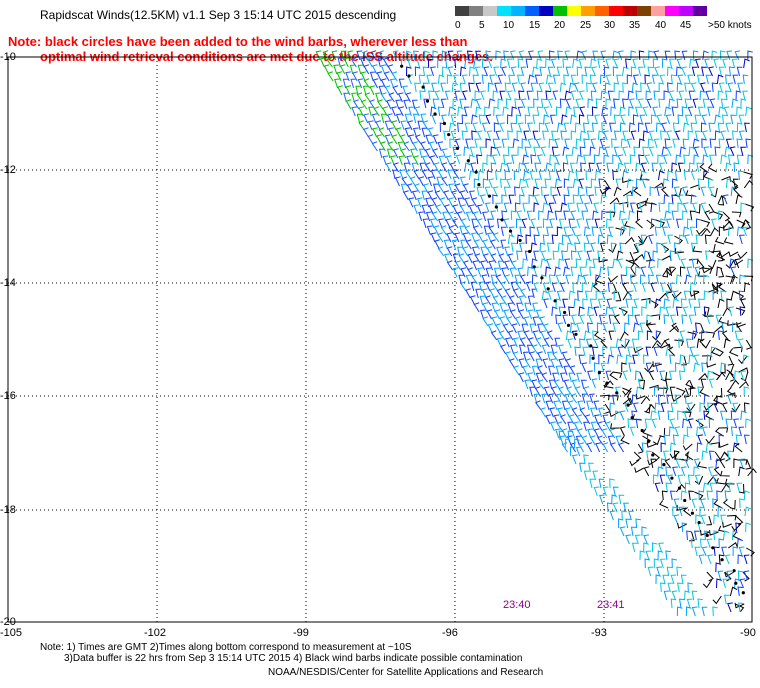 This screenshot has width=760, height=688. What do you see at coordinates (11, 633) in the screenshot?
I see `lon-tick-label: -105` at bounding box center [11, 633].